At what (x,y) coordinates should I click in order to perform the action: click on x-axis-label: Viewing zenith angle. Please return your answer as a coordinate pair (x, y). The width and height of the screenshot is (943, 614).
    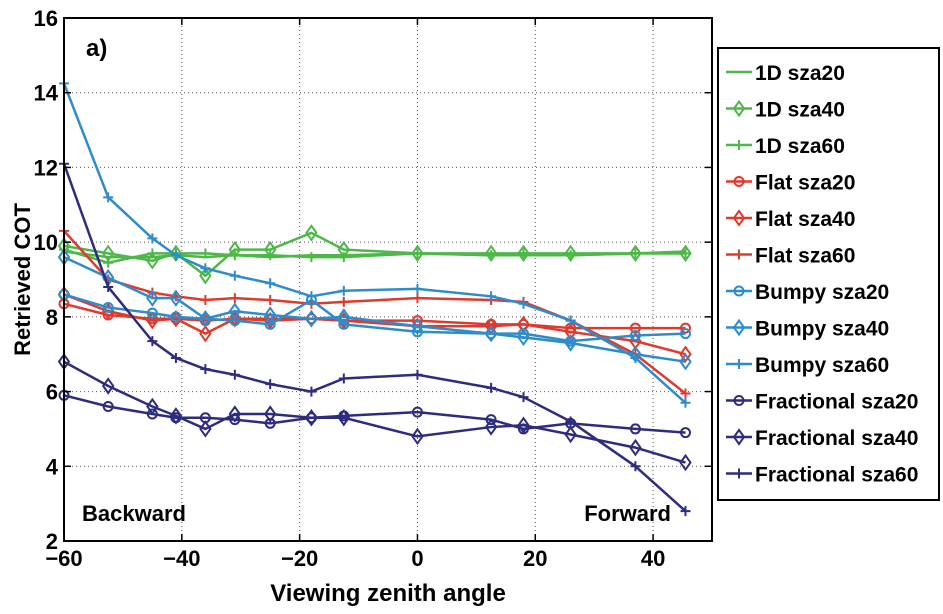
    Looking at the image, I should click on (388, 593).